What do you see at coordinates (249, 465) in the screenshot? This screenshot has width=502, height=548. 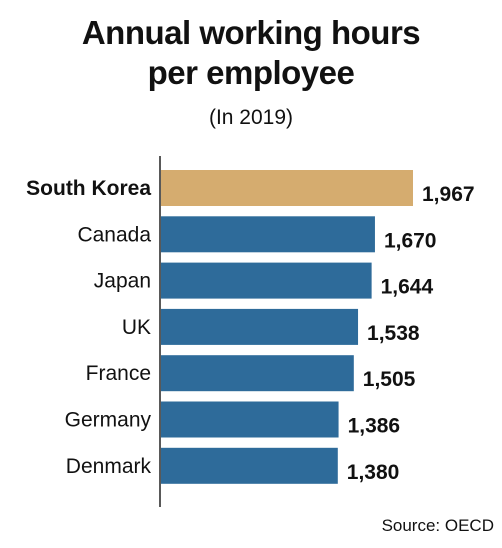 I see `bar-denmark` at bounding box center [249, 465].